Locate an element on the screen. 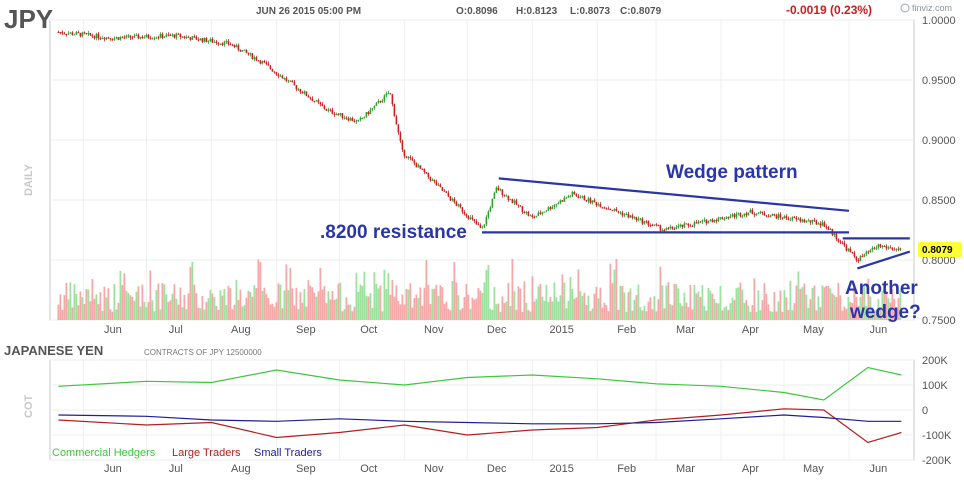 This screenshot has height=480, width=964. wedge-pattern-annotation: Wedge pattern is located at coordinates (732, 172).